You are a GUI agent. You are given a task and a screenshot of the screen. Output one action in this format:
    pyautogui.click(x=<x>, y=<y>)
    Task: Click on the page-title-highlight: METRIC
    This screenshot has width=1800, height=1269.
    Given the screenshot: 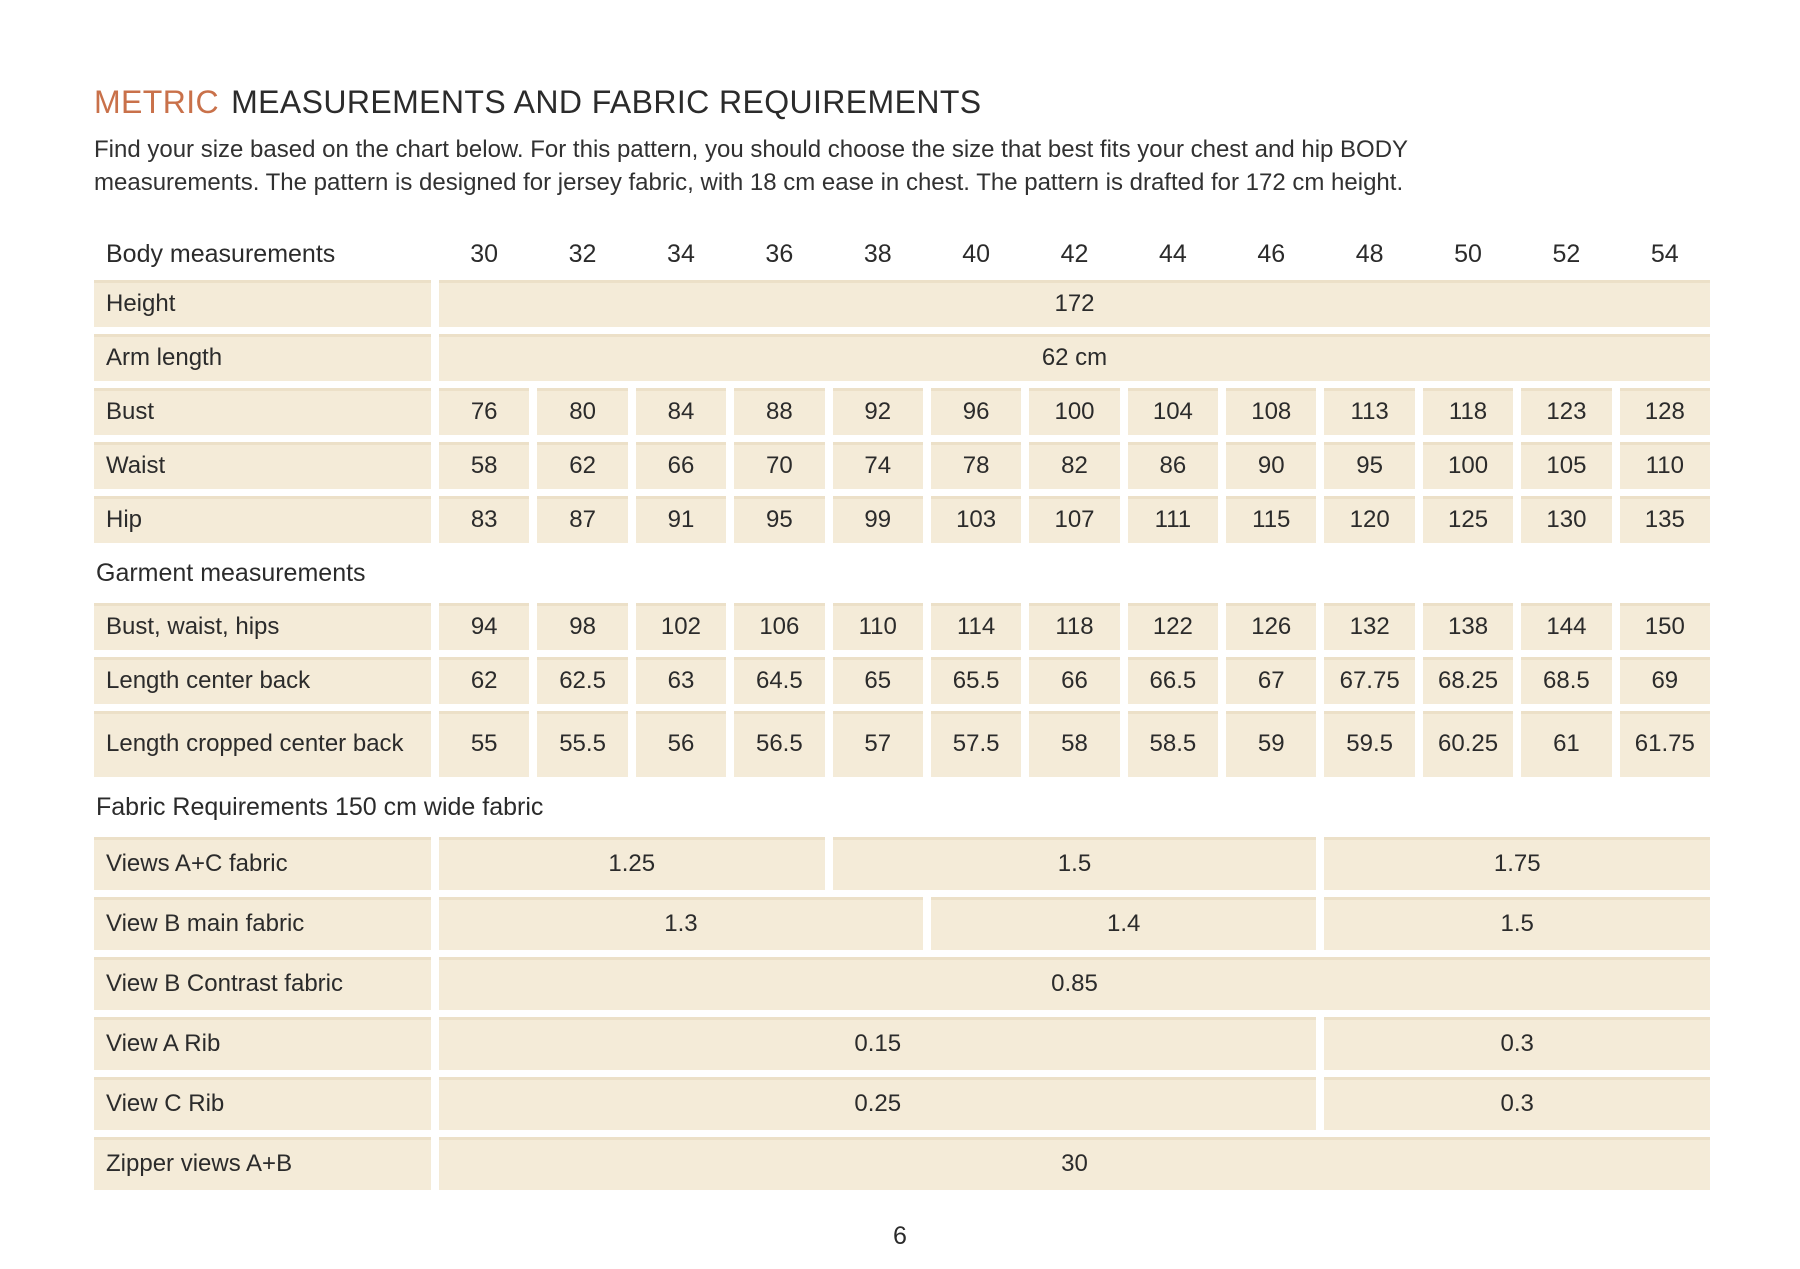 What is the action you would take?
    pyautogui.click(x=157, y=102)
    